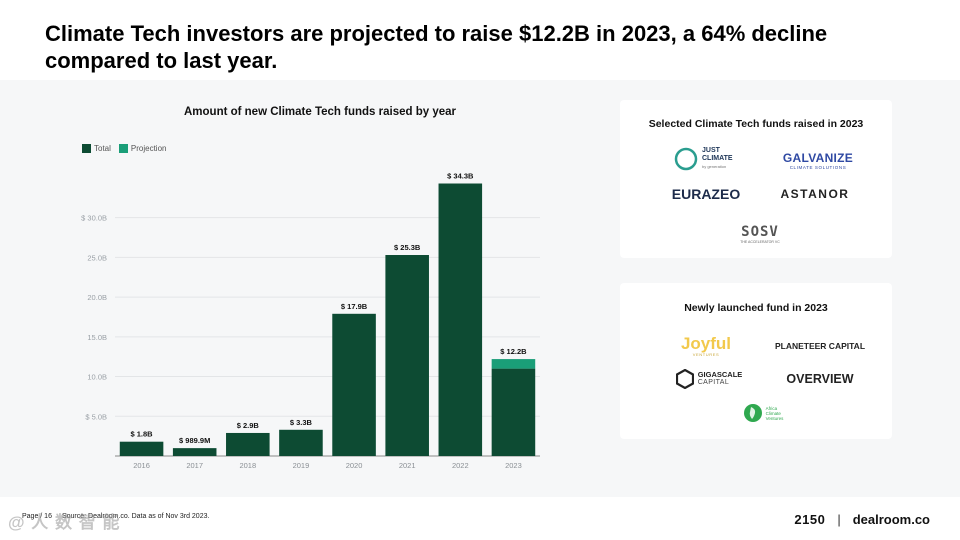 This screenshot has width=960, height=540. Describe the element at coordinates (717, 158) in the screenshot. I see `just-climate-name2: CLIMATE` at that location.